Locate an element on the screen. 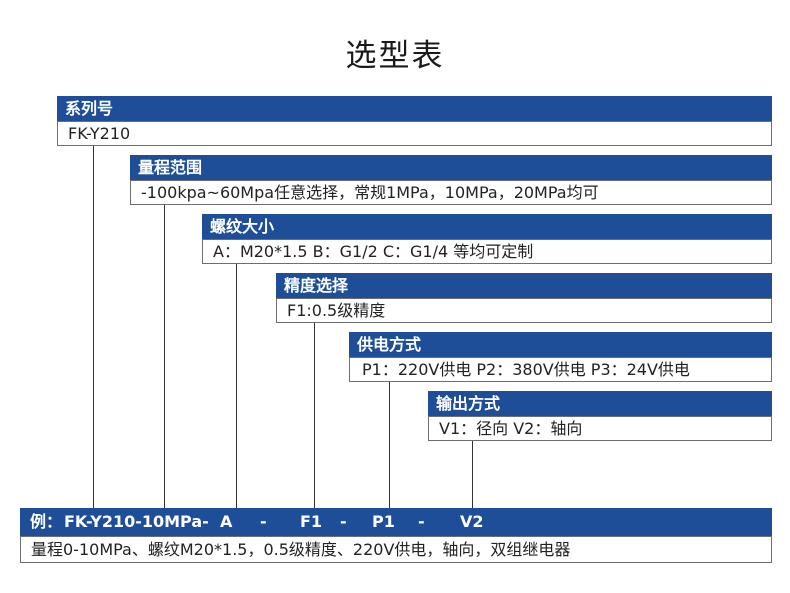  series-connector-line is located at coordinates (93, 327).